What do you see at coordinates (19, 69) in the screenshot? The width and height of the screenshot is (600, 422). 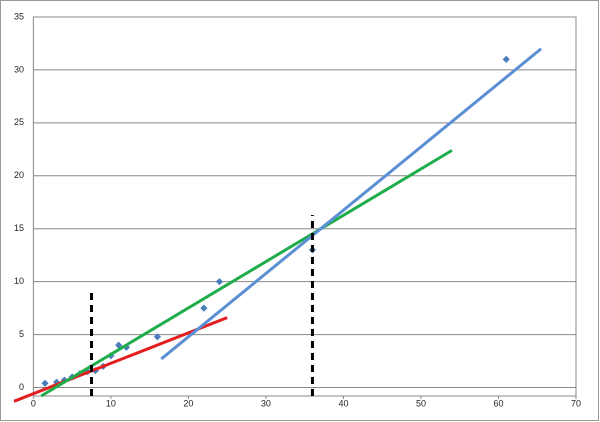 I see `y-tick-label: 30` at bounding box center [19, 69].